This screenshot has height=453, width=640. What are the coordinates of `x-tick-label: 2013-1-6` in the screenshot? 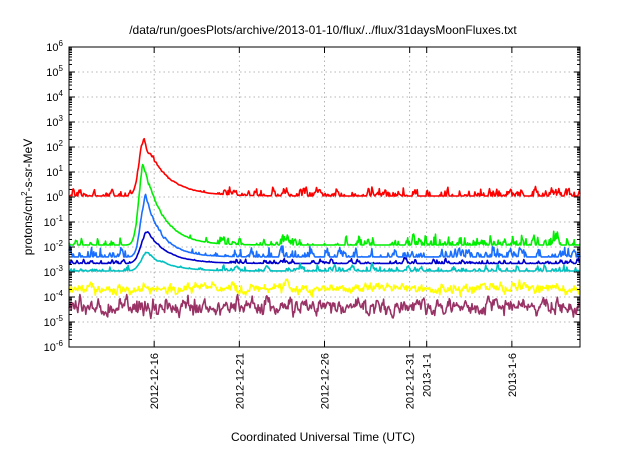 It's located at (513, 375).